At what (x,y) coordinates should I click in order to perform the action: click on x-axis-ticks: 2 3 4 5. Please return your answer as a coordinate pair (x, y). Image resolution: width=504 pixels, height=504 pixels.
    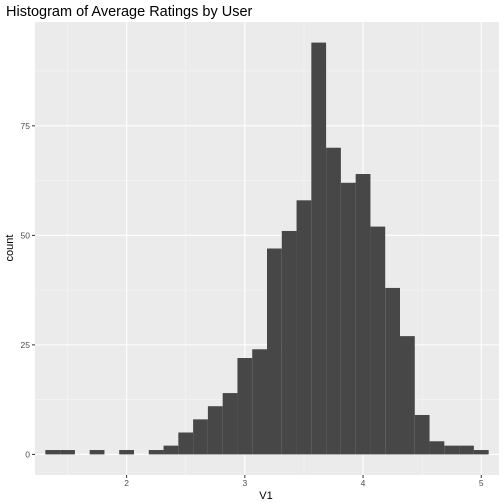
    Looking at the image, I should click on (304, 481).